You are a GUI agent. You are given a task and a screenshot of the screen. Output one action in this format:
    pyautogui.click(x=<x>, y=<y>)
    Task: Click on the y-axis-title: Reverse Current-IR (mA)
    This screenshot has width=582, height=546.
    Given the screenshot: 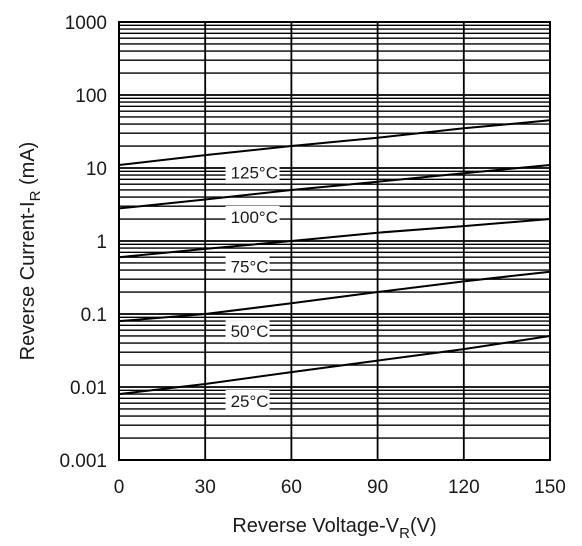 What is the action you would take?
    pyautogui.click(x=30, y=251)
    